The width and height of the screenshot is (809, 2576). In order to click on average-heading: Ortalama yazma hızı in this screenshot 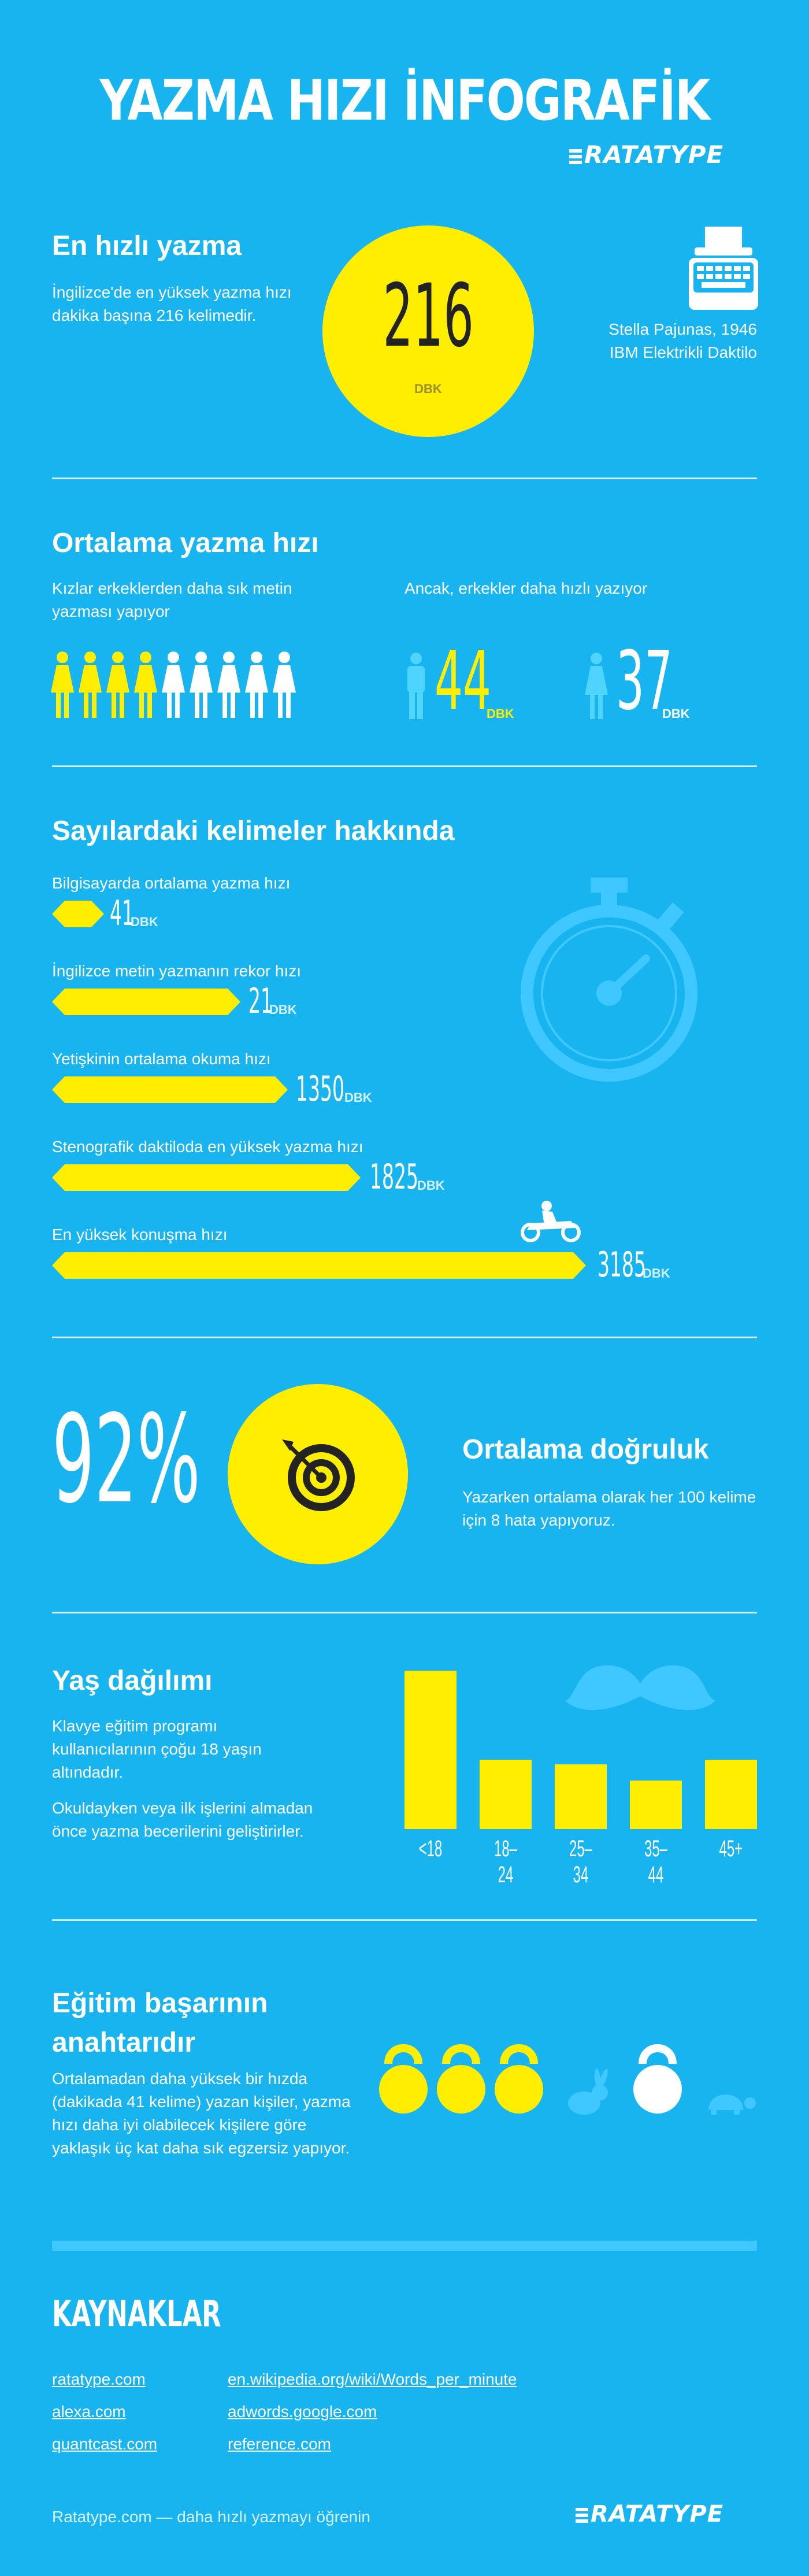, I will do `click(185, 543)`.